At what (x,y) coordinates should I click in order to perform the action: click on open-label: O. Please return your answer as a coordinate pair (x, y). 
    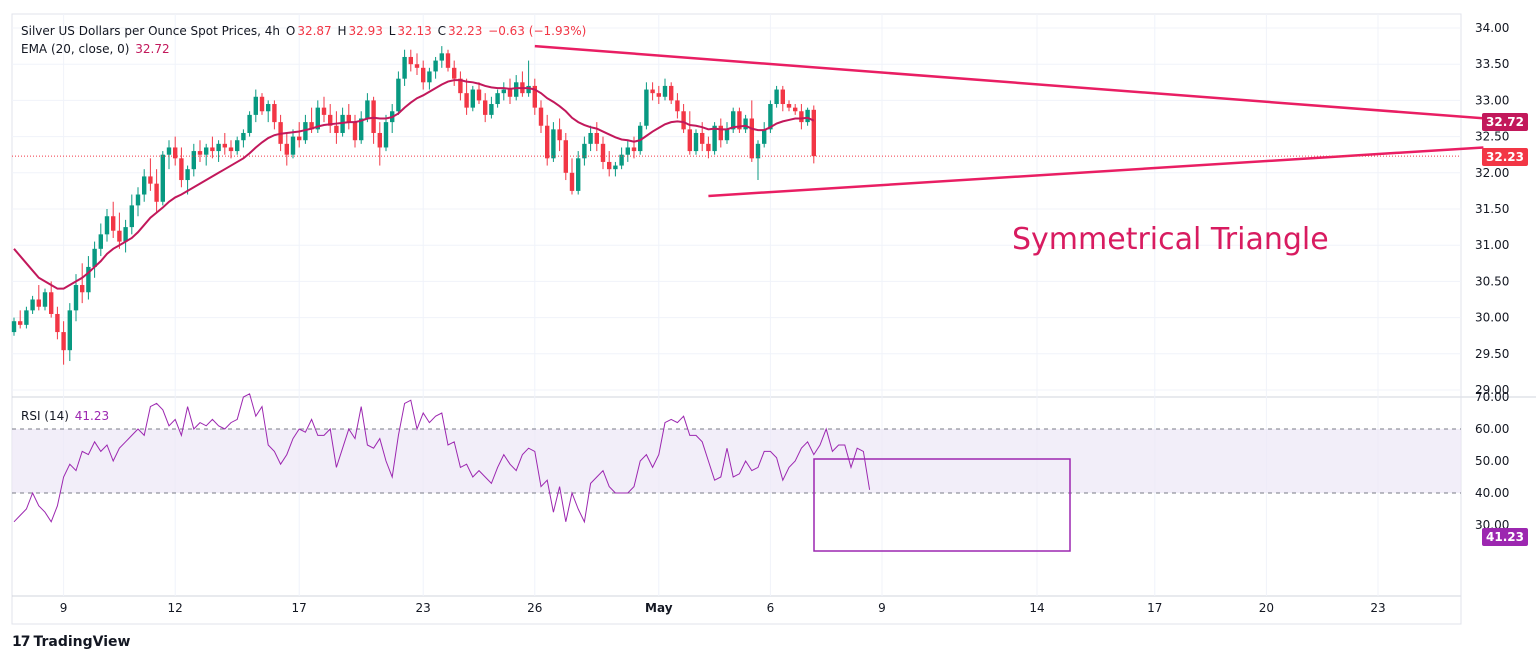
    Looking at the image, I should click on (290, 31).